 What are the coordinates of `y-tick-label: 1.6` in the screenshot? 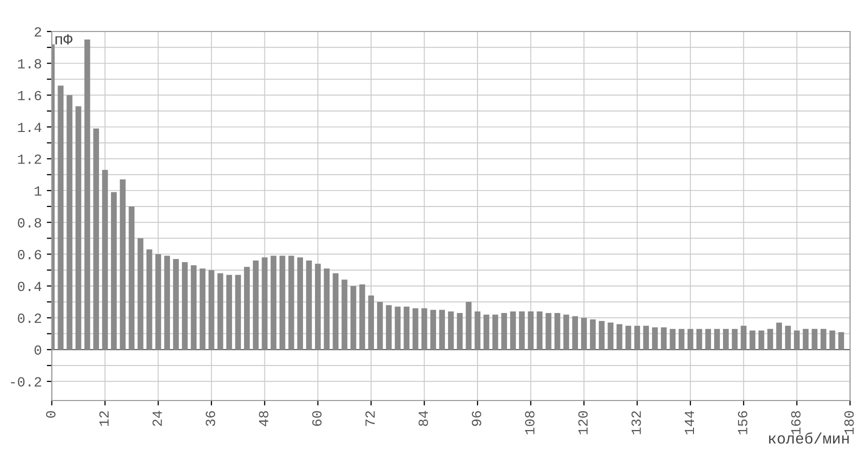 It's located at (30, 95).